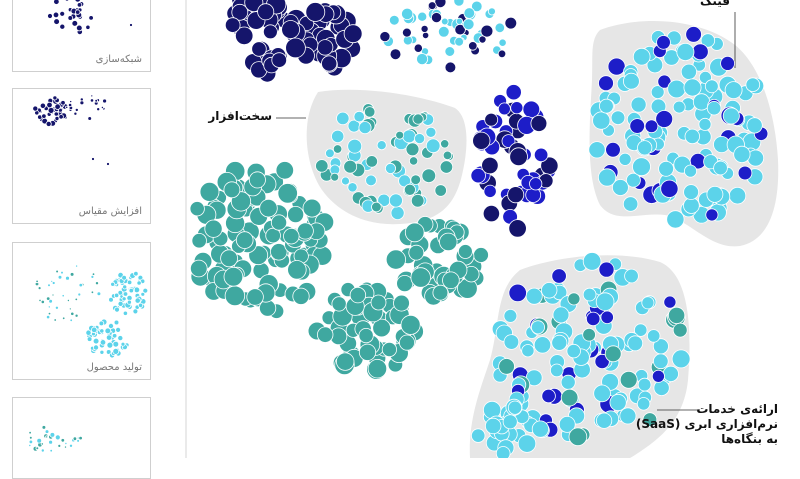 The height and width of the screenshot is (479, 800). I want to click on hardware-label: سخت‌افزار, so click(240, 116).